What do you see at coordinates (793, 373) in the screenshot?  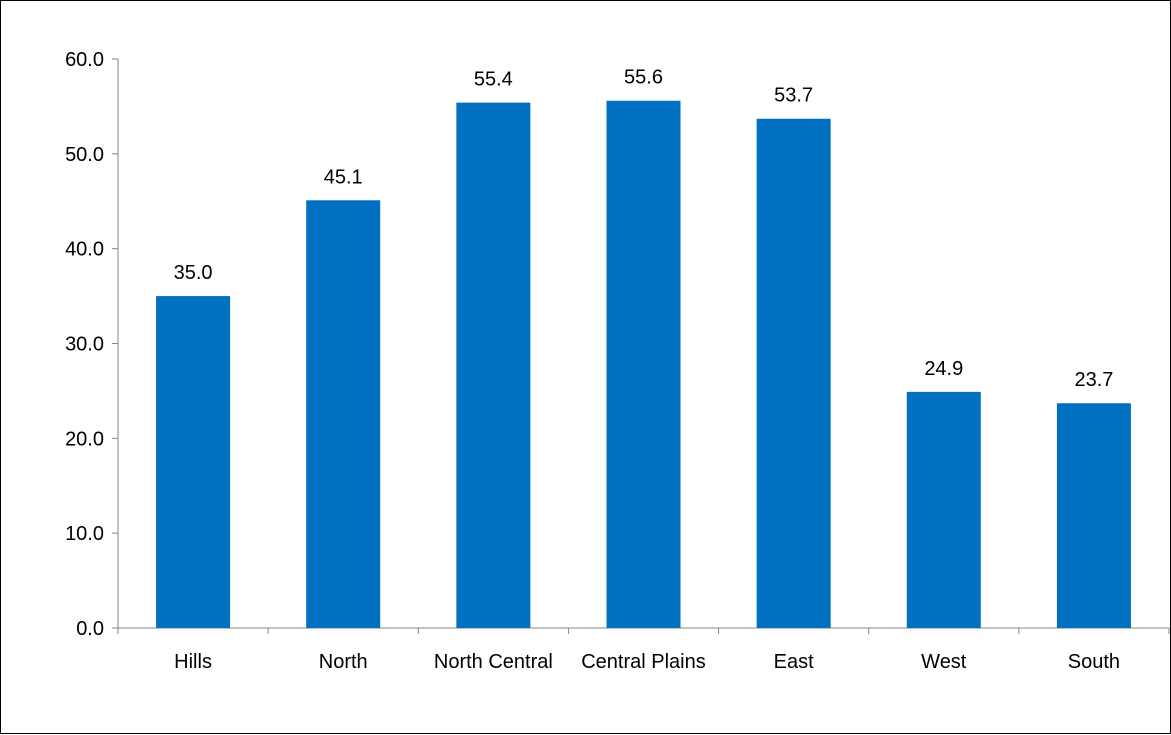 I see `bar-east` at bounding box center [793, 373].